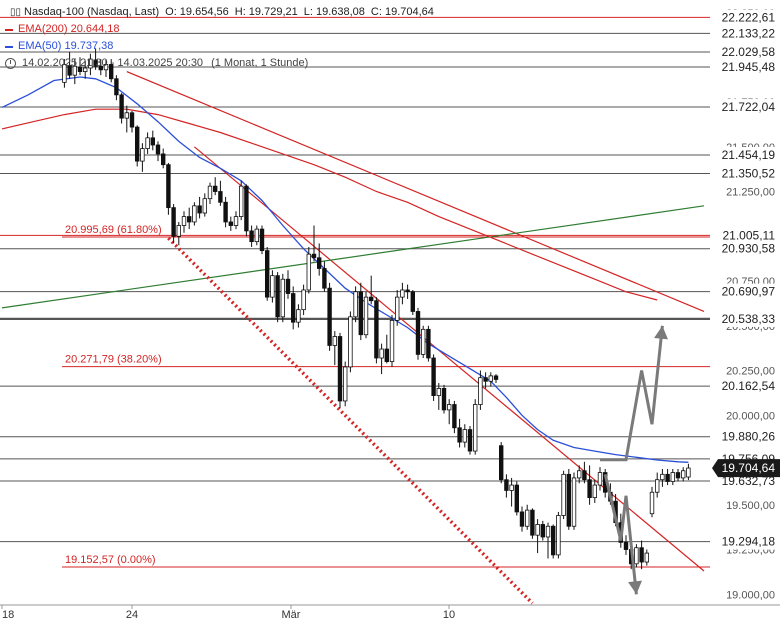 The height and width of the screenshot is (625, 780). Describe the element at coordinates (749, 155) in the screenshot. I see `level-label: 21.454,19` at that location.